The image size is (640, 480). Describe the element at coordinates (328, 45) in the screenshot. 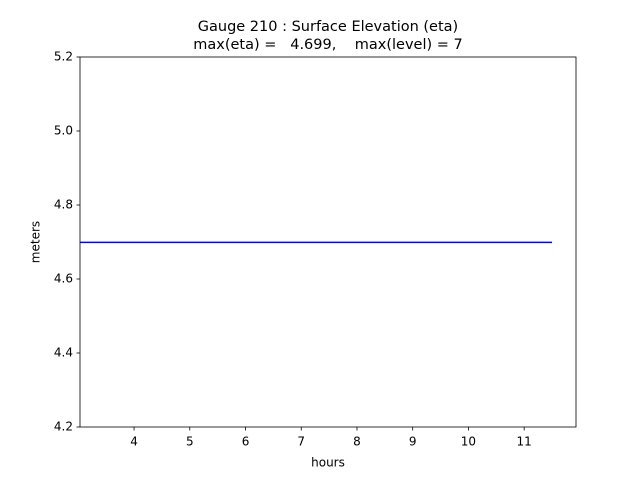

I see `chart-subtitle: max(eta) = 4.699, max(level) = 7` at that location.